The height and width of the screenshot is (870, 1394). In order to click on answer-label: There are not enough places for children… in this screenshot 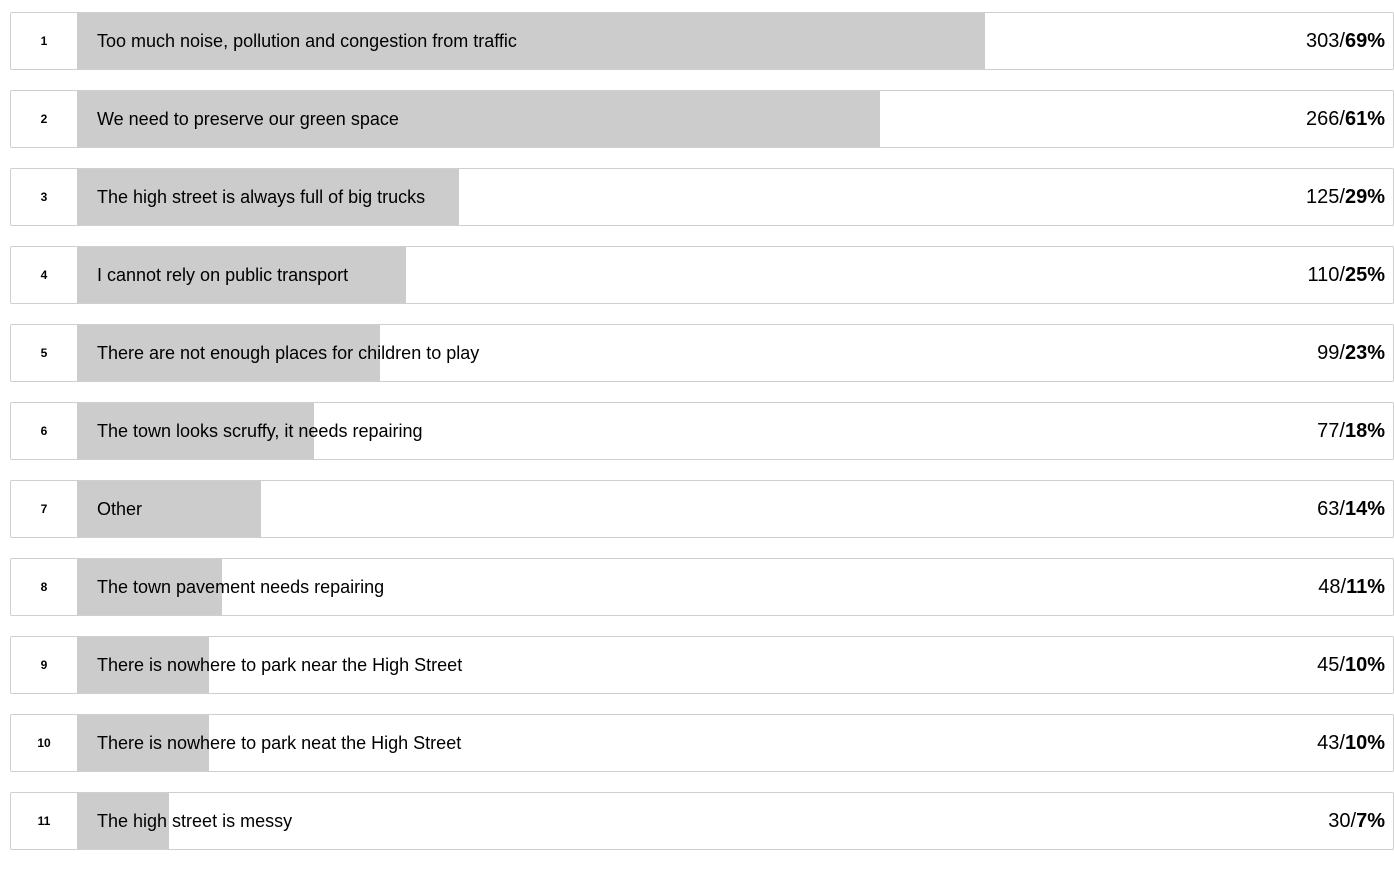, I will do `click(288, 352)`.